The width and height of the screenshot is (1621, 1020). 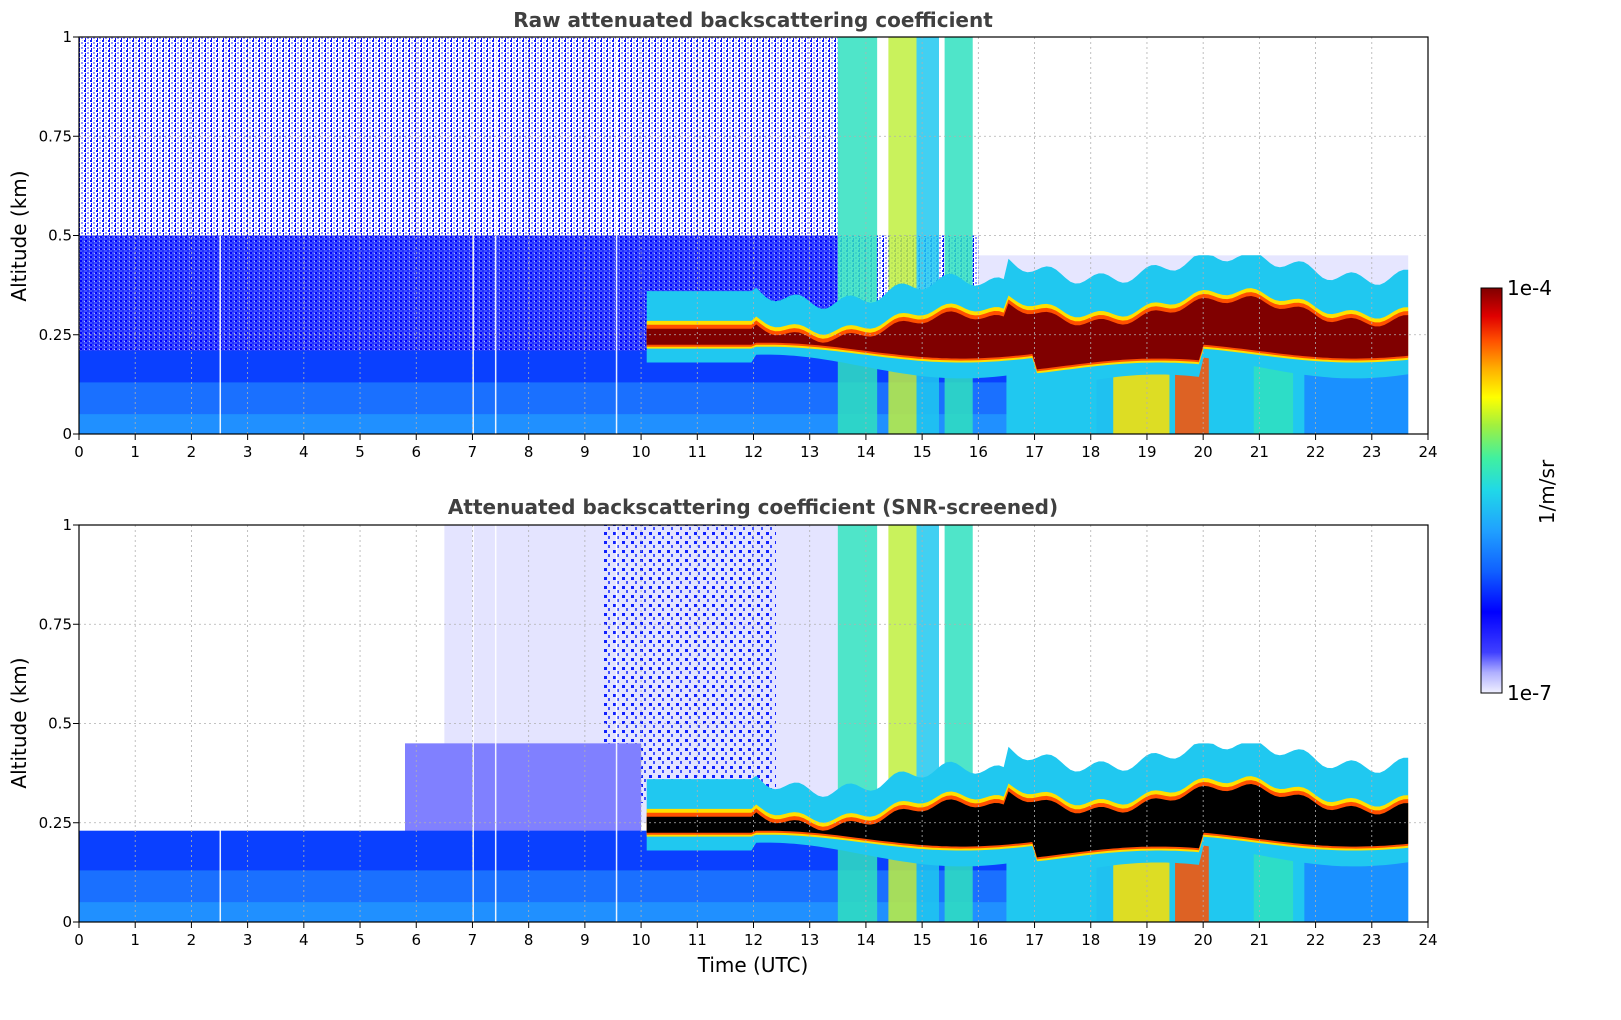 I want to click on colorbar-bar, so click(x=1491, y=490).